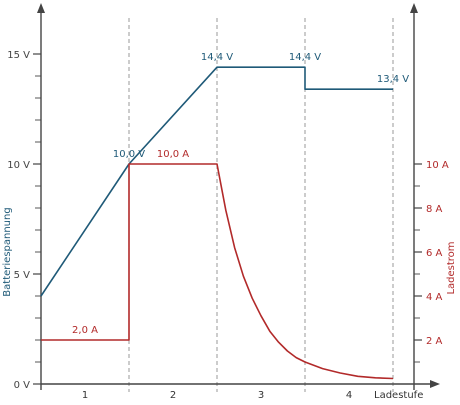  I want to click on x-axis-arrow, so click(435, 384).